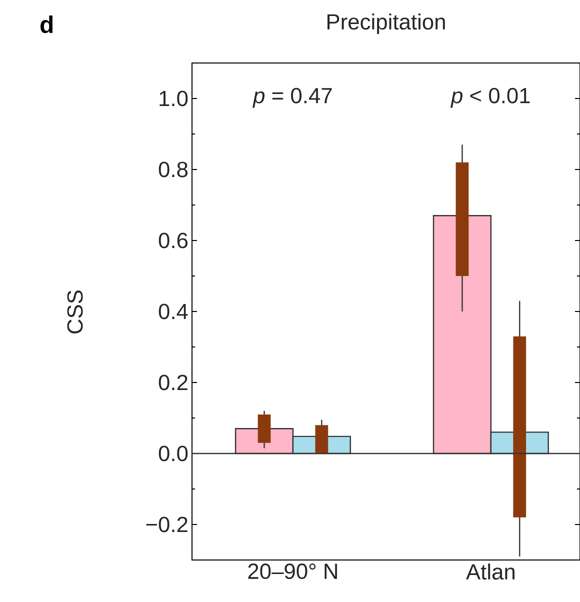 This screenshot has width=580, height=602. Describe the element at coordinates (173, 454) in the screenshot. I see `y-tick-label: 0.0` at that location.